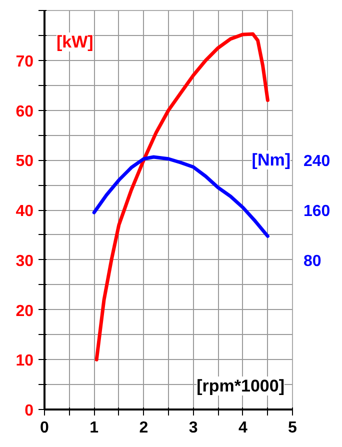 This screenshot has width=342, height=447. Describe the element at coordinates (193, 428) in the screenshot. I see `x-tick-label: 3` at that location.